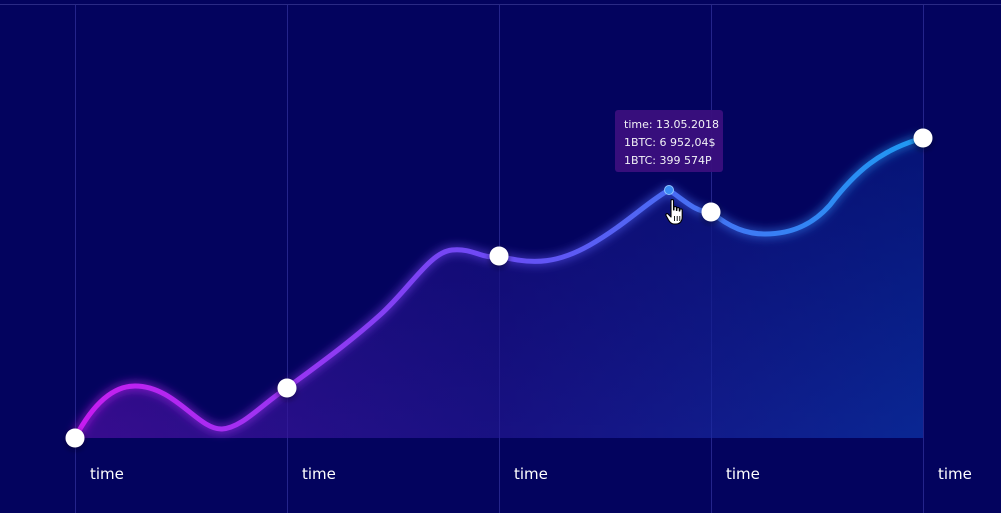  What do you see at coordinates (672, 124) in the screenshot?
I see `tooltip-time: time: 13.05.2018` at bounding box center [672, 124].